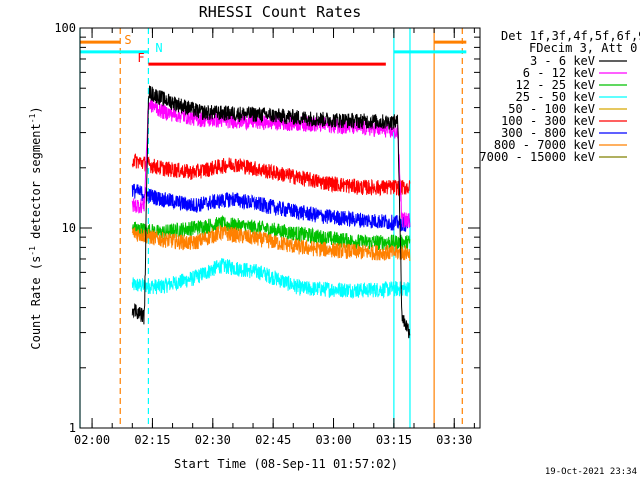  I want to click on series-line-300-800-kev, so click(271, 208).